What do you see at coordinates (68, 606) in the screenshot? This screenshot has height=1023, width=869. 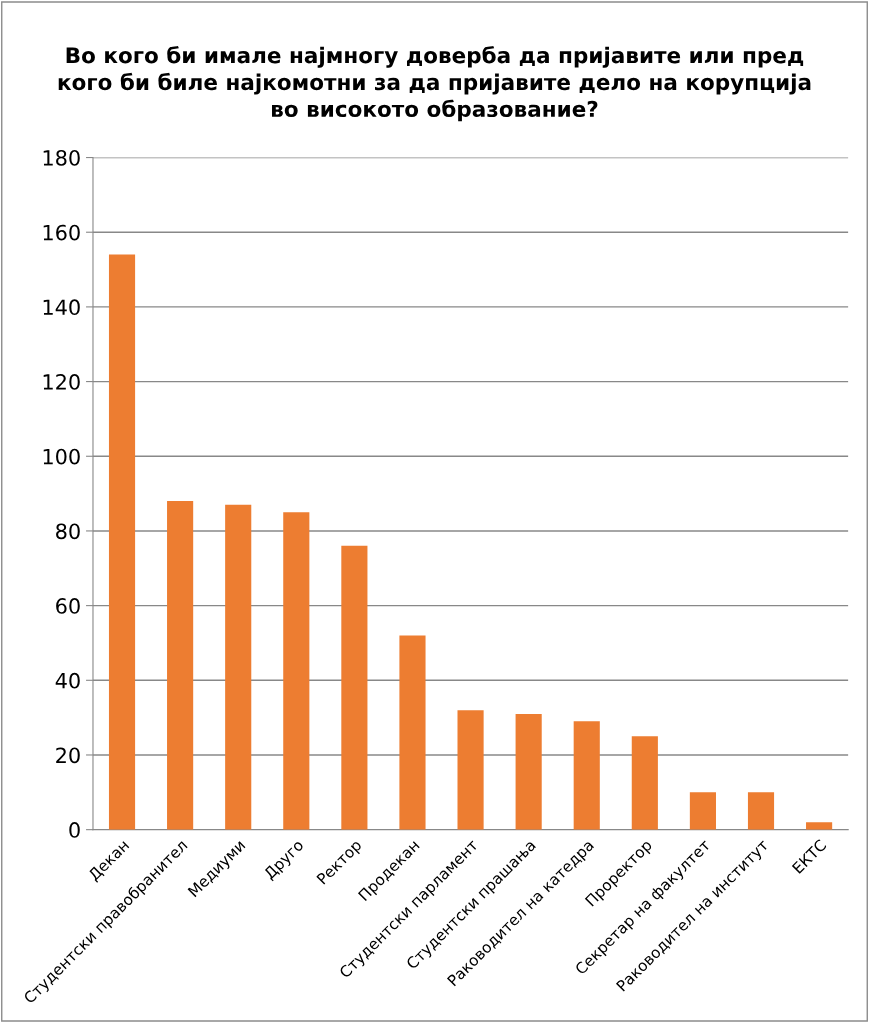 I see `y-tick-label: 60` at bounding box center [68, 606].